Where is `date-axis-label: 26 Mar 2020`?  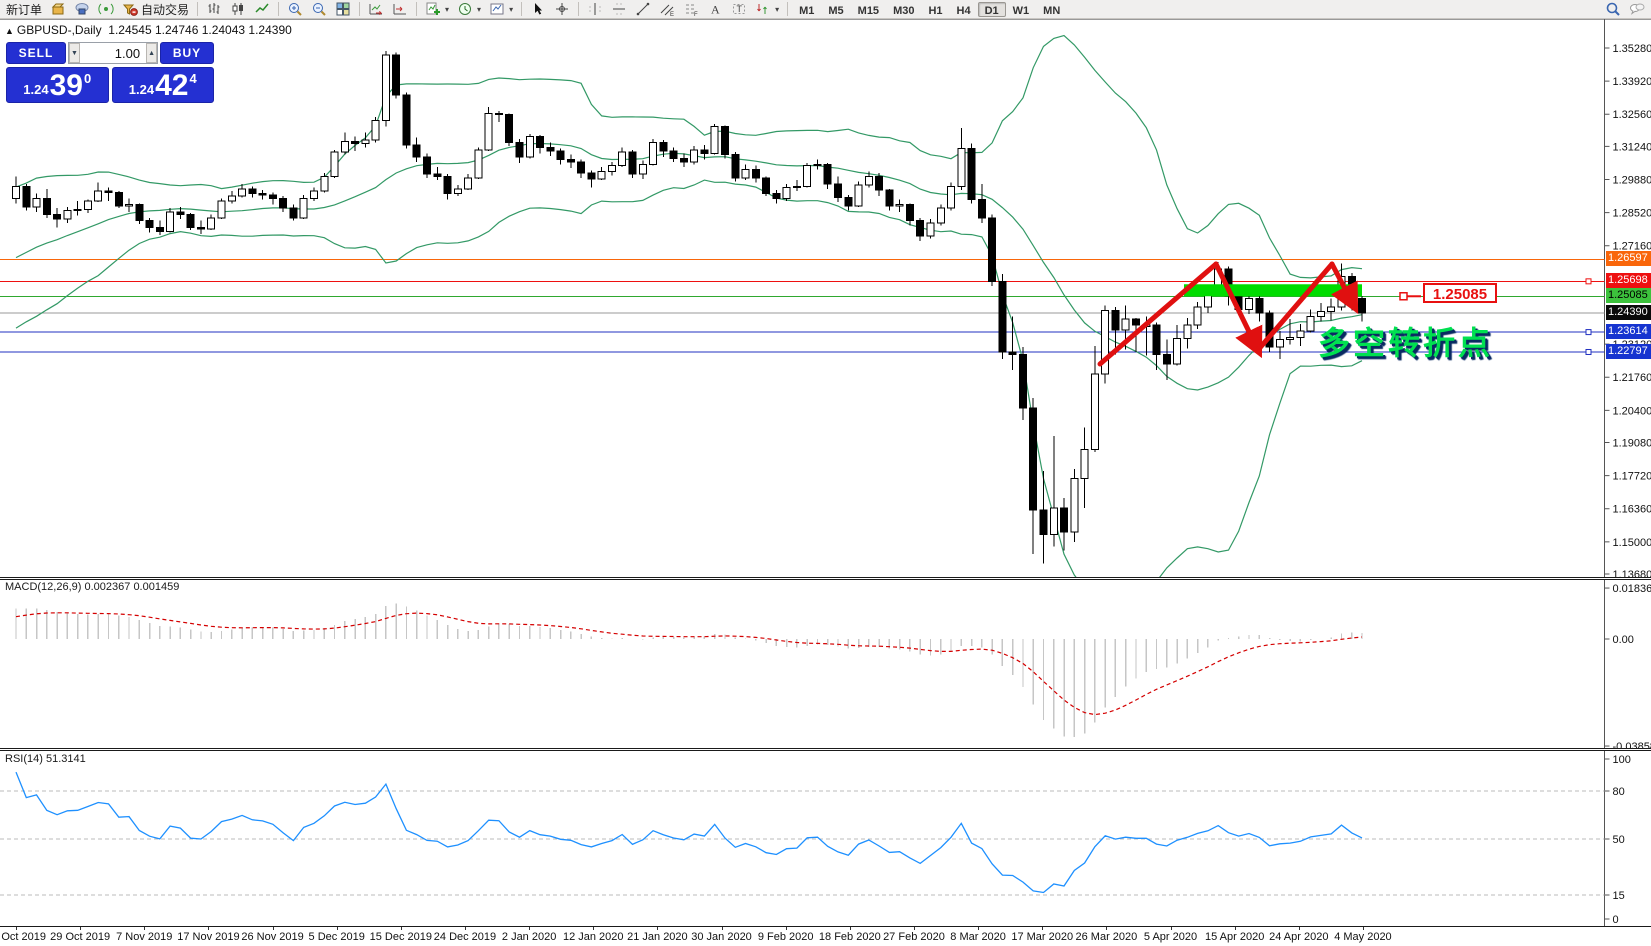
date-axis-label: 26 Mar 2020 is located at coordinates (1106, 937).